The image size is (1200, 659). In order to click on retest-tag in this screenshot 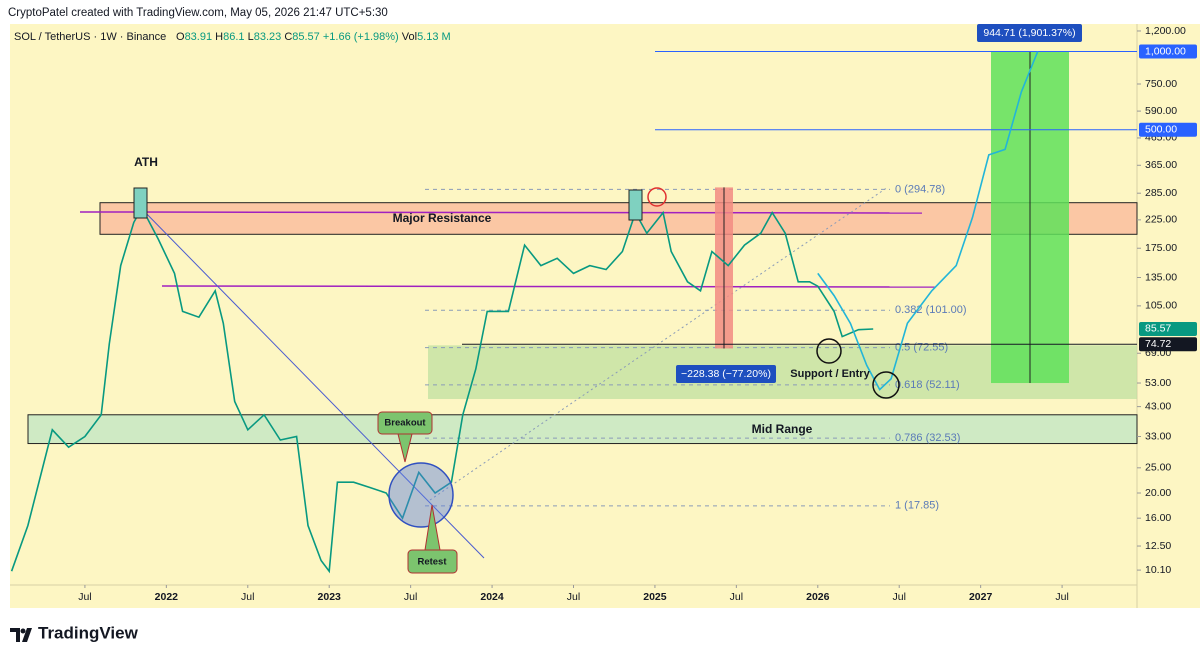, I will do `click(432, 561)`.